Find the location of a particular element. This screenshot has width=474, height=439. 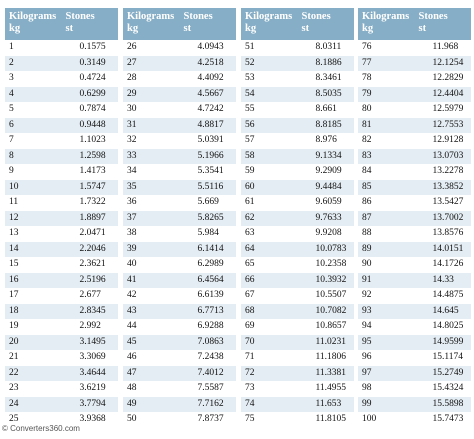

st-cell: 2.677 is located at coordinates (89, 296).